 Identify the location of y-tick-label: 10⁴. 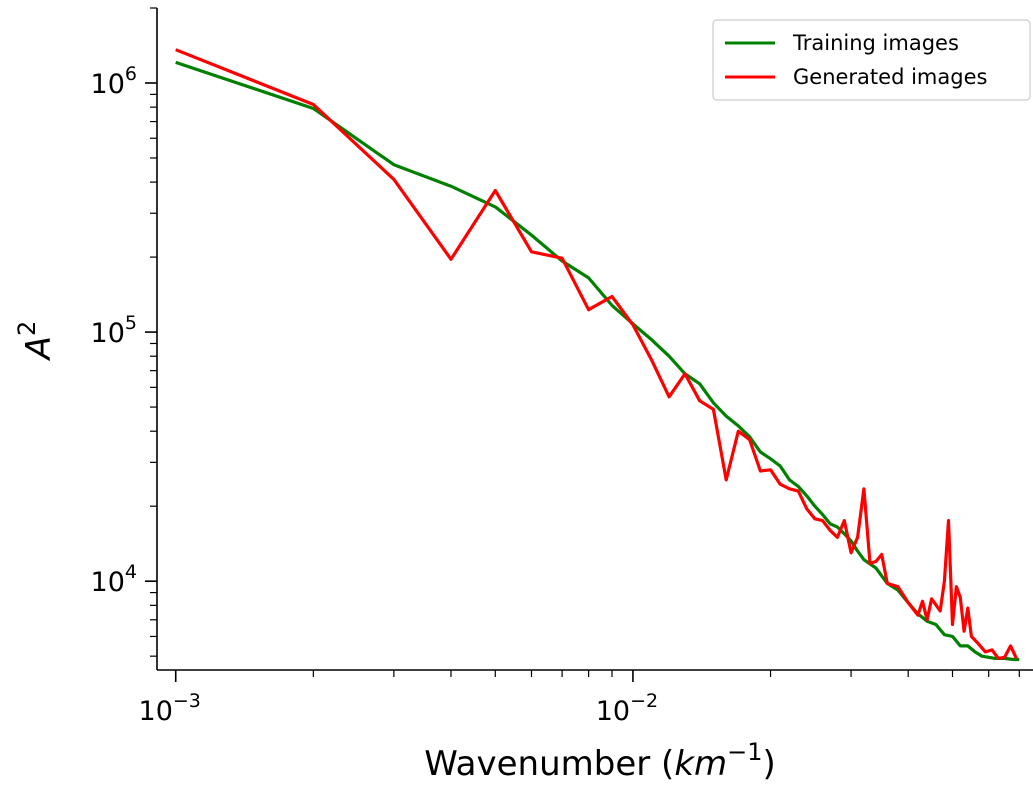
(114, 579).